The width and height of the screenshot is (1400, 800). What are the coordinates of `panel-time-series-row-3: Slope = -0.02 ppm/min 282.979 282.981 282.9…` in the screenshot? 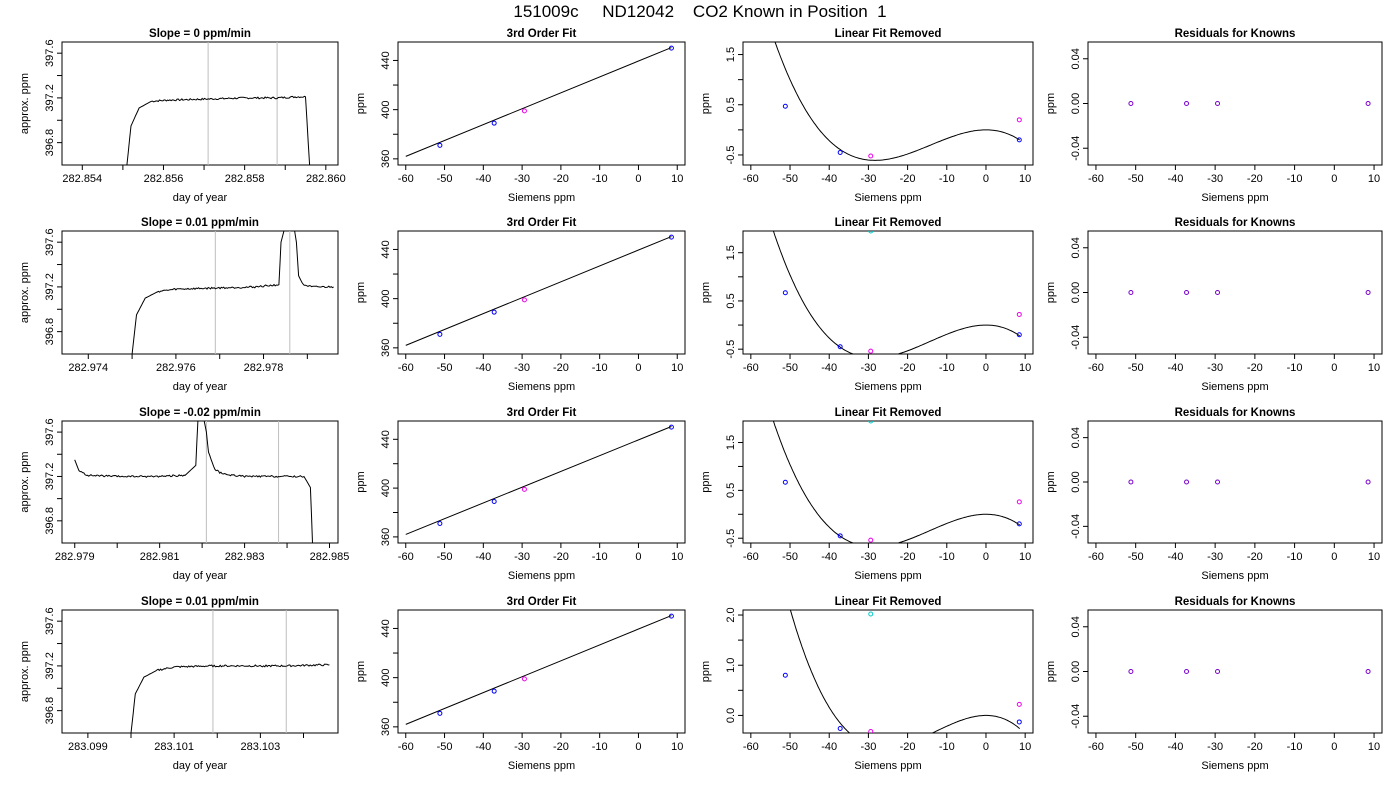 It's located at (184, 494).